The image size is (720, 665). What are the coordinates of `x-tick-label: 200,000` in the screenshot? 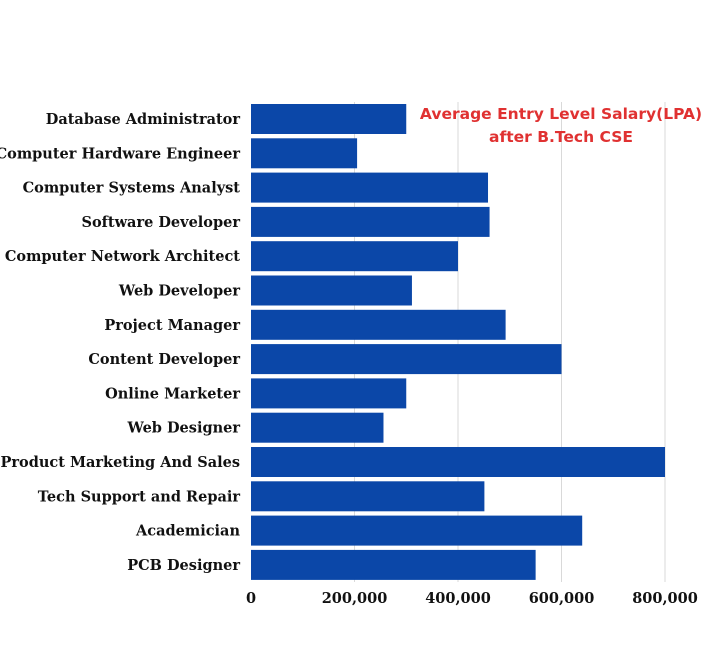 It's located at (355, 598).